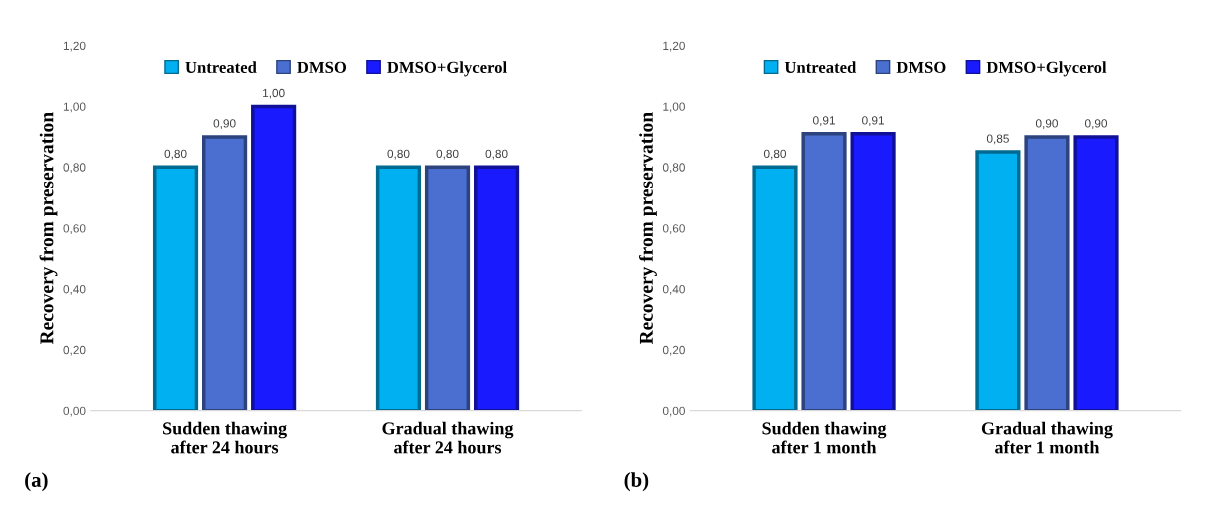 Image resolution: width=1211 pixels, height=507 pixels. What do you see at coordinates (997, 139) in the screenshot?
I see `data-label: 0,85` at bounding box center [997, 139].